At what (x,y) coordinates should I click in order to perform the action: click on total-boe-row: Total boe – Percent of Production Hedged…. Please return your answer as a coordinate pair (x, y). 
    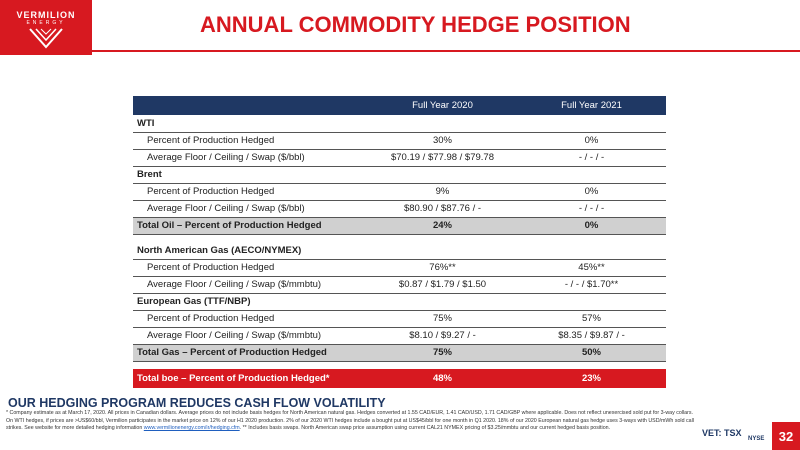
    Looking at the image, I should click on (399, 378).